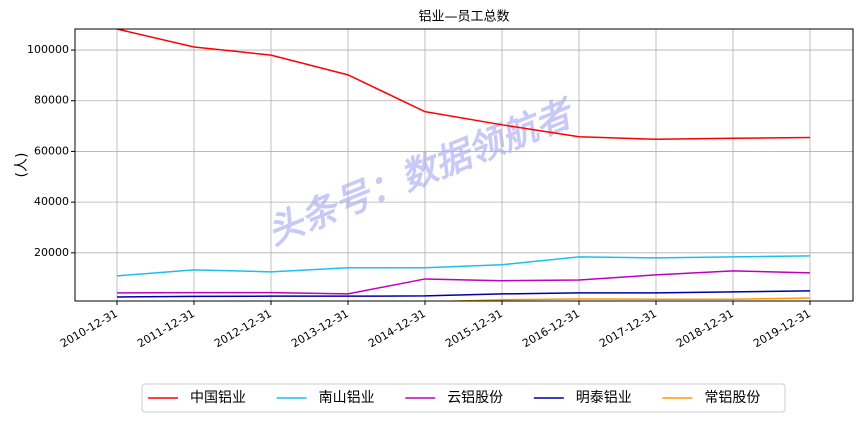 The height and width of the screenshot is (432, 864). I want to click on y-tick-label: 100000, so click(48, 49).